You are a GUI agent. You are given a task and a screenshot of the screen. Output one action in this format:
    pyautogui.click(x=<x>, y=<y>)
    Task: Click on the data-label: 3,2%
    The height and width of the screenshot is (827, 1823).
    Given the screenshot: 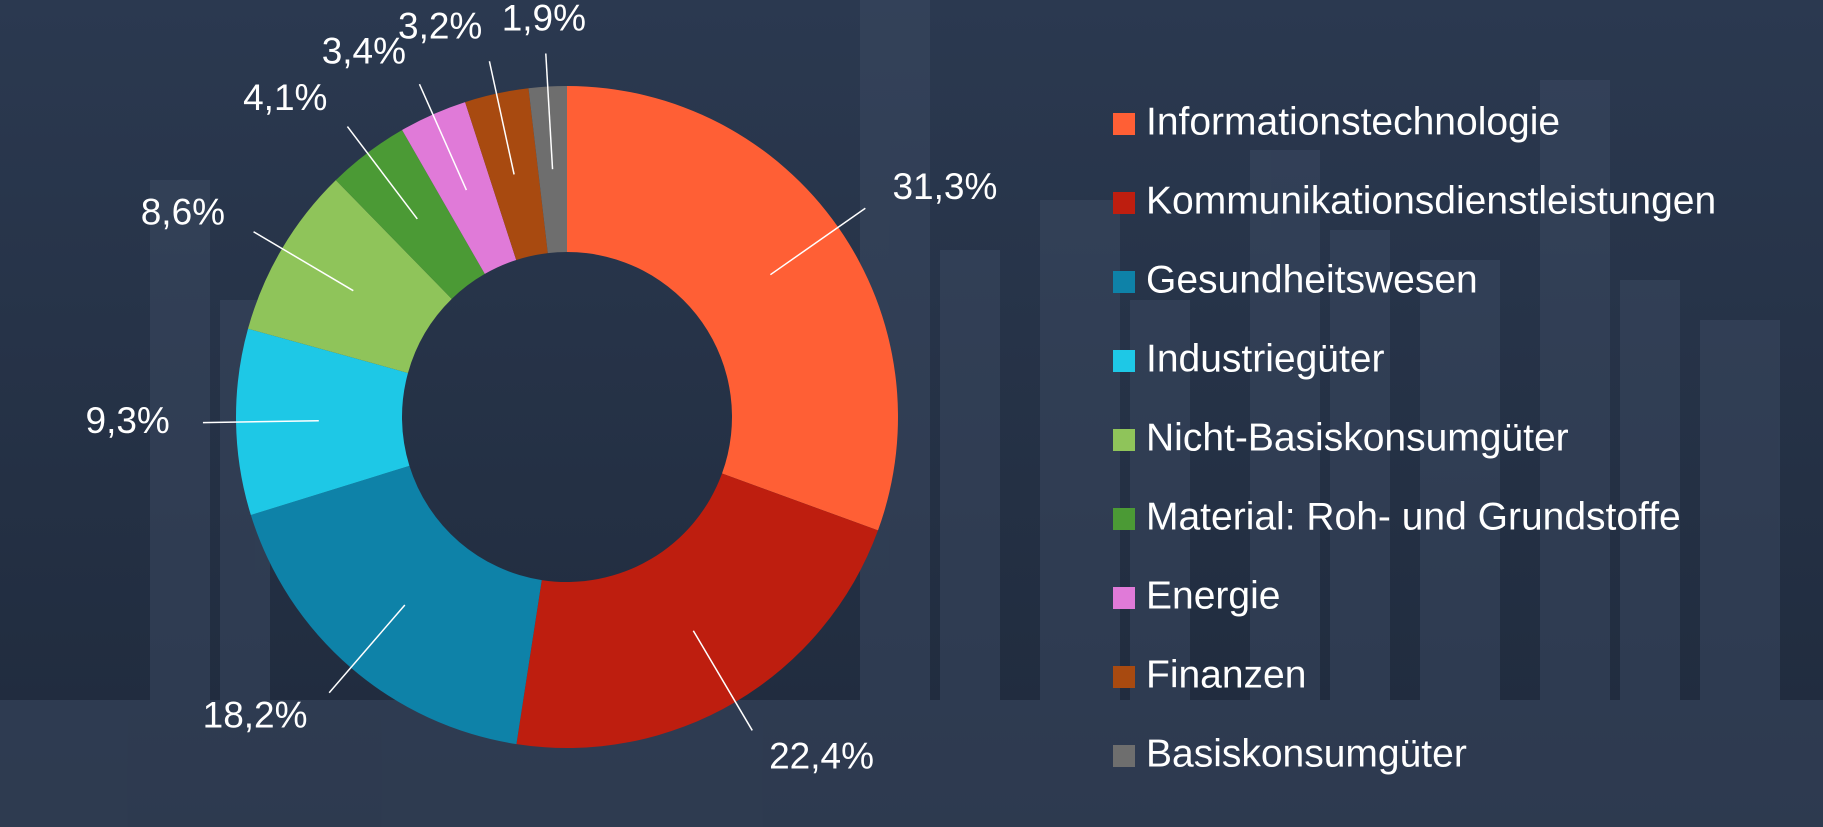 What is the action you would take?
    pyautogui.click(x=440, y=26)
    